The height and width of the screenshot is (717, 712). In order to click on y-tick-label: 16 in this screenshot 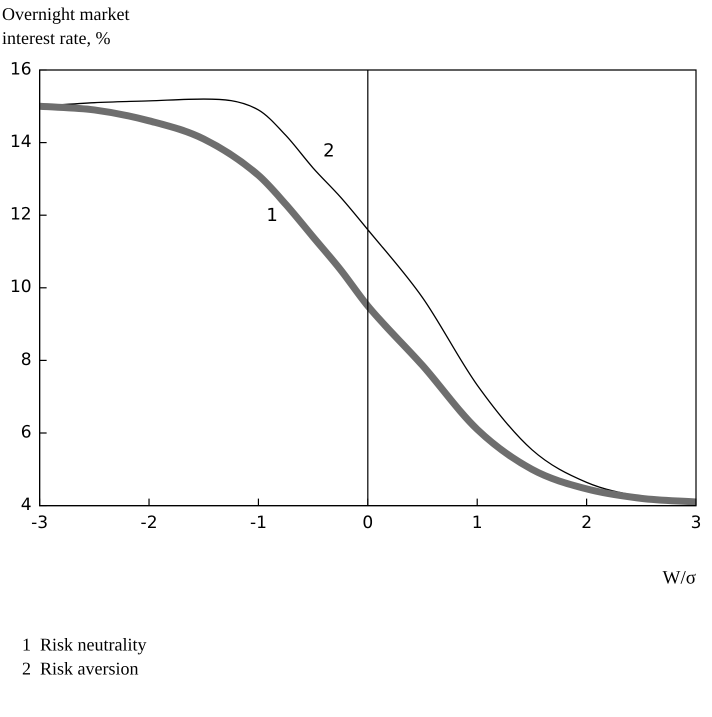, I will do `click(21, 69)`.